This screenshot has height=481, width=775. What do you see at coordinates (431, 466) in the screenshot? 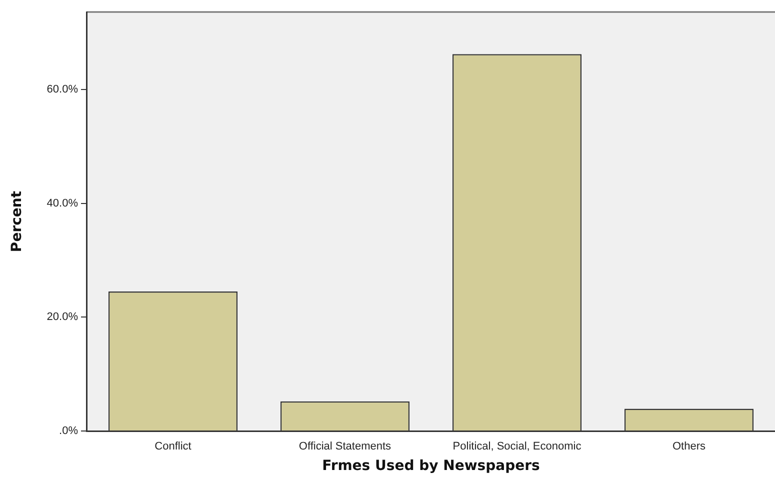
I see `x-axis-title: Frmes Used by Newspapers` at bounding box center [431, 466].